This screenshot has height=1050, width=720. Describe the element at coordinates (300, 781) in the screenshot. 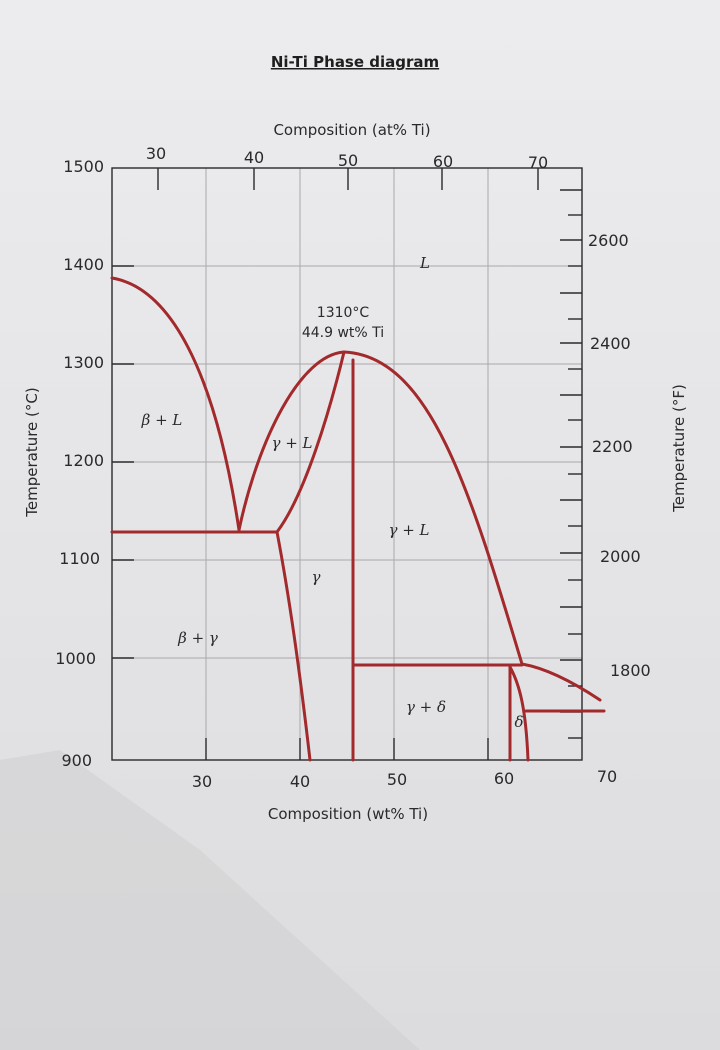

I see `bottom-tick-40: 40` at that location.